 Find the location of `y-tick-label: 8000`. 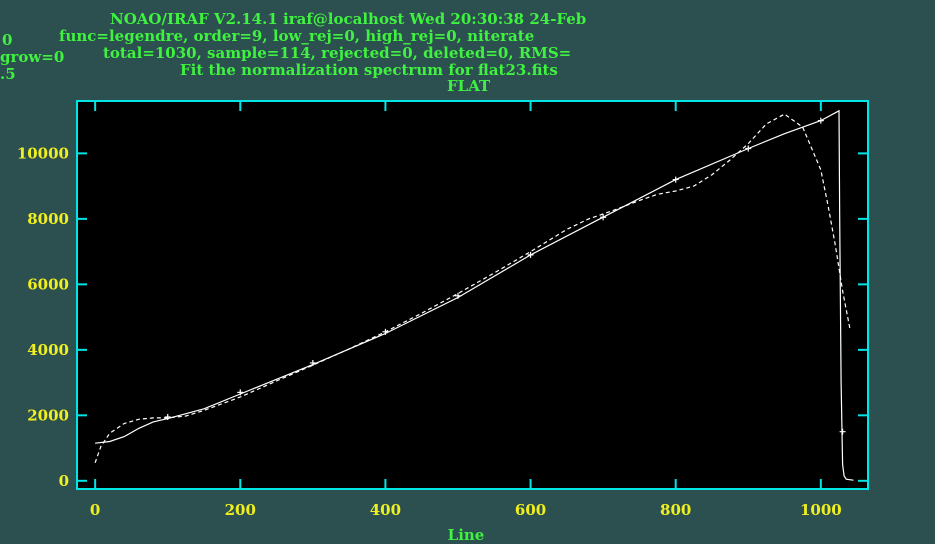

y-tick-label: 8000 is located at coordinates (48, 219).